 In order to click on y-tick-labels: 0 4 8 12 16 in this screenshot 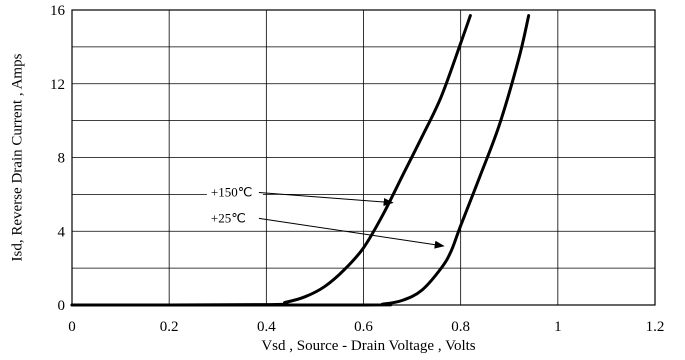, I will do `click(58, 158)`.